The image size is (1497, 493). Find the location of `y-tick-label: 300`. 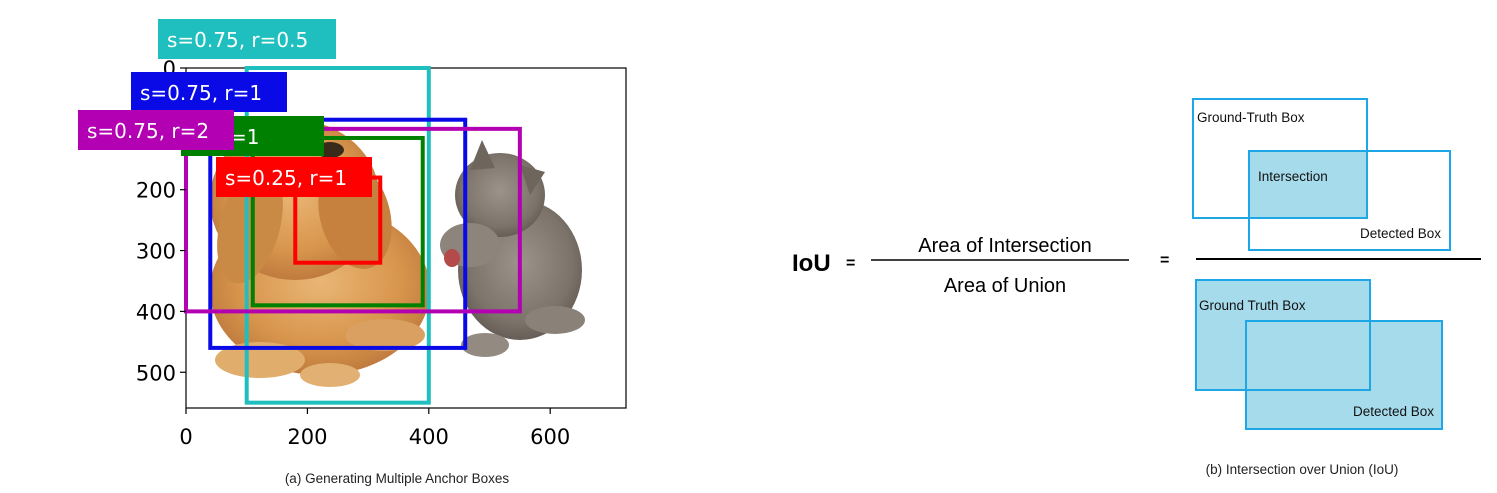

y-tick-label: 300 is located at coordinates (156, 252).